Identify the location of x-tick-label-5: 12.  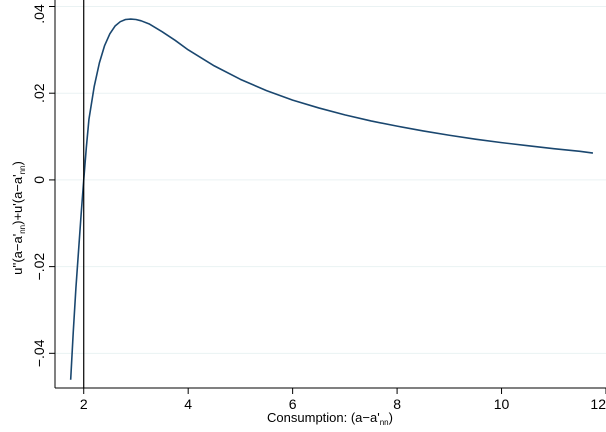
(598, 404).